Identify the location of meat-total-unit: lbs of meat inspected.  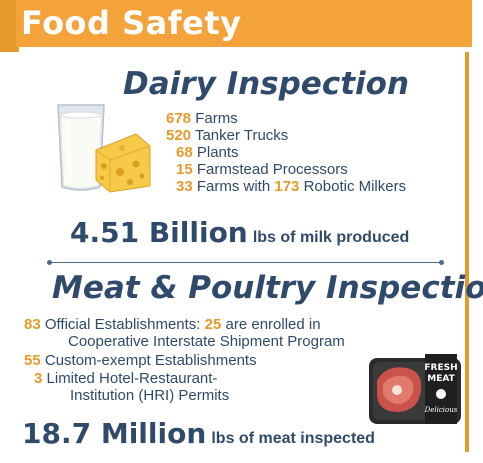
(293, 438).